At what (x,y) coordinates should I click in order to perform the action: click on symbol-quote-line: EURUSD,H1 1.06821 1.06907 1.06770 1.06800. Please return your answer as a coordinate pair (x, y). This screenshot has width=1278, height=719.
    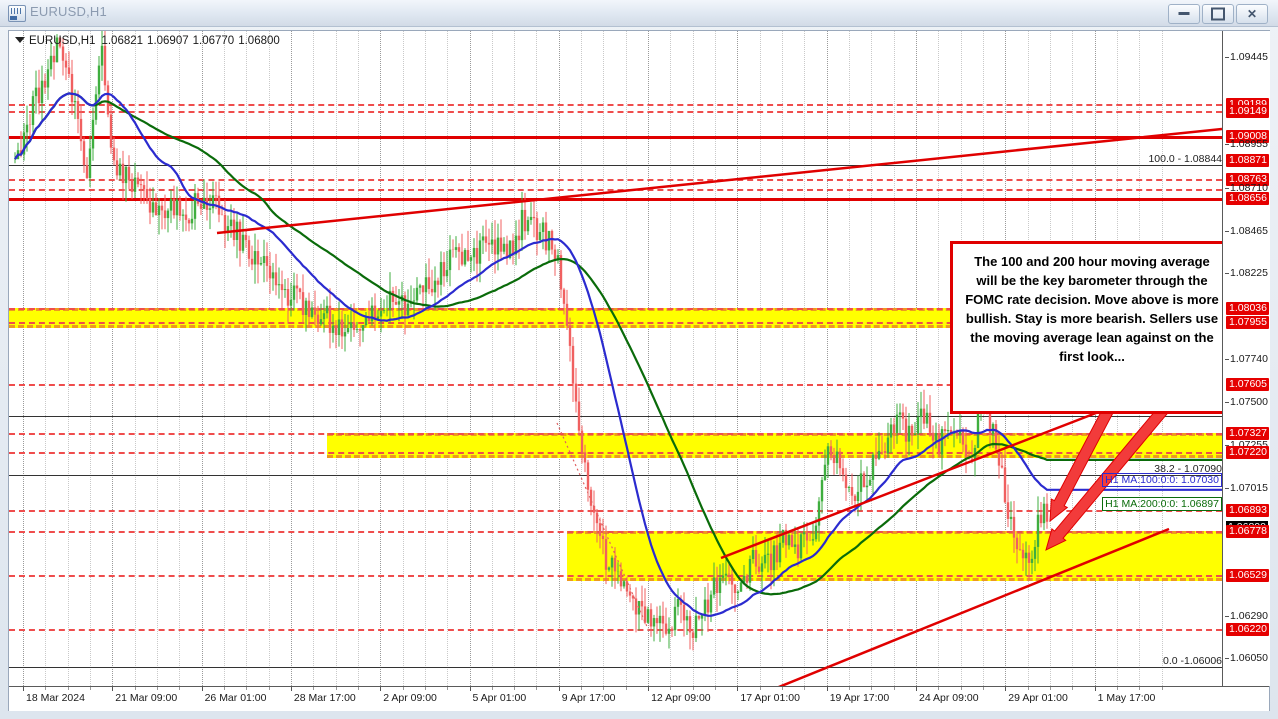
    Looking at the image, I should click on (149, 41).